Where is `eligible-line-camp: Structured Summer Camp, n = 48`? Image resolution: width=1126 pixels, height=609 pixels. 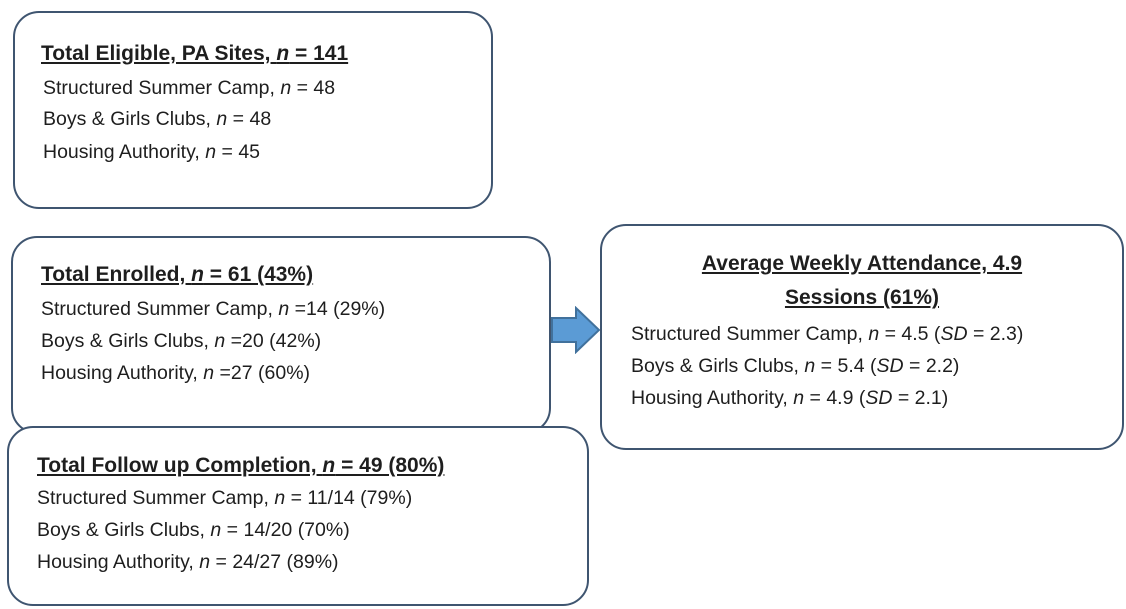
eligible-line-camp: Structured Summer Camp, n = 48 is located at coordinates (189, 88).